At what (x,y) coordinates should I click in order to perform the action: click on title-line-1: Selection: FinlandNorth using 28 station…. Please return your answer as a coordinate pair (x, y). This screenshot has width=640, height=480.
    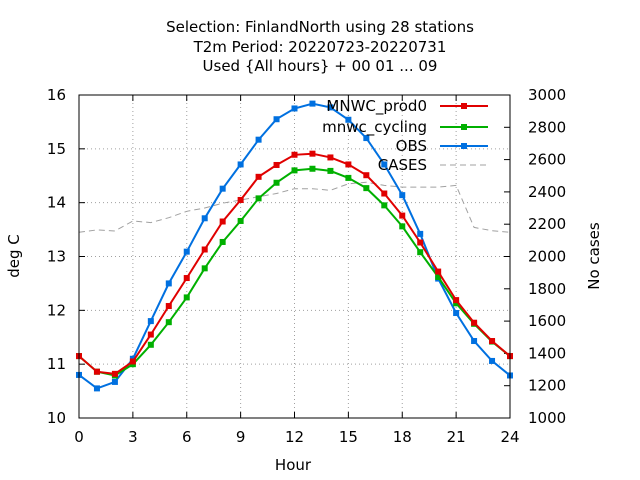
    Looking at the image, I should click on (320, 27).